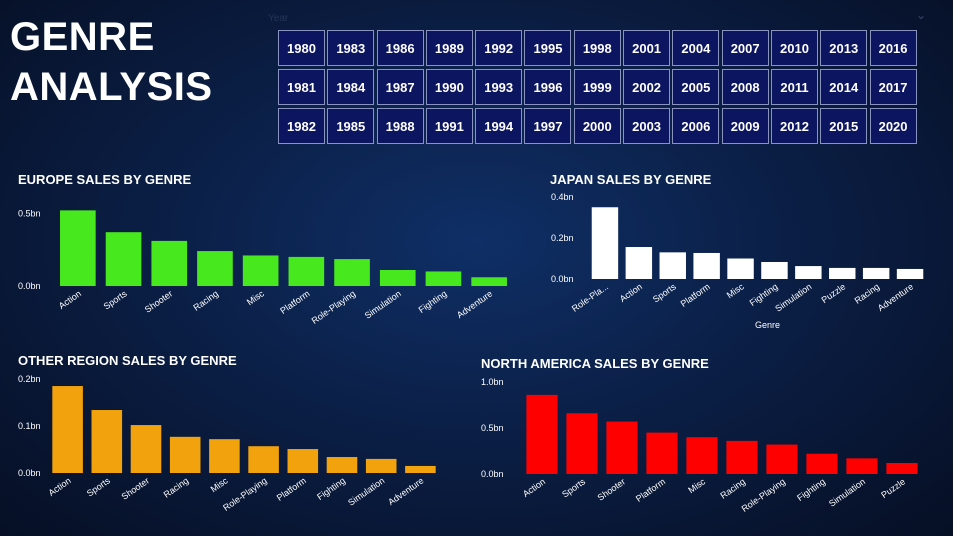 The image size is (953, 536). I want to click on year-button: 1995, so click(548, 48).